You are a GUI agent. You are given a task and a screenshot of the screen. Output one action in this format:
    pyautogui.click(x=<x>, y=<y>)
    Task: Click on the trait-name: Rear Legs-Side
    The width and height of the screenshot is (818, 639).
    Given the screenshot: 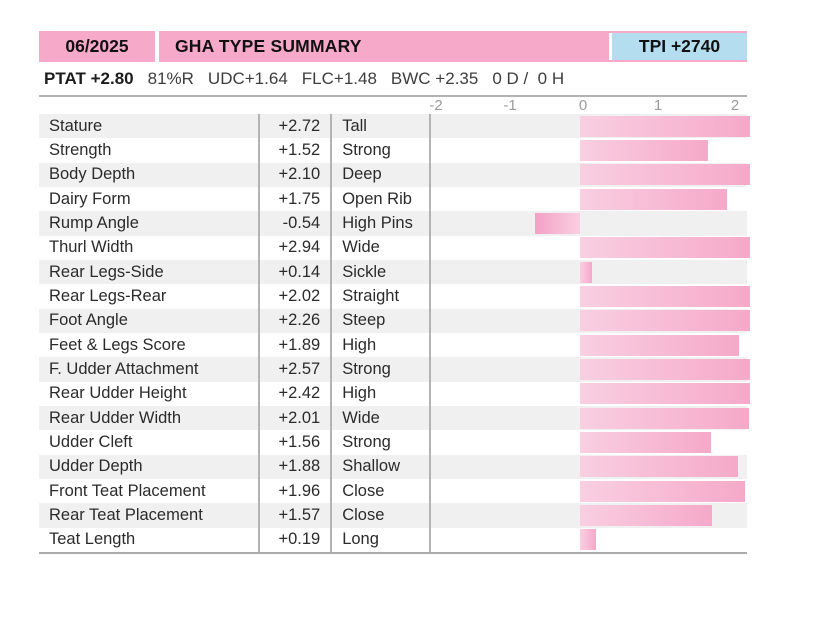 What is the action you would take?
    pyautogui.click(x=106, y=271)
    